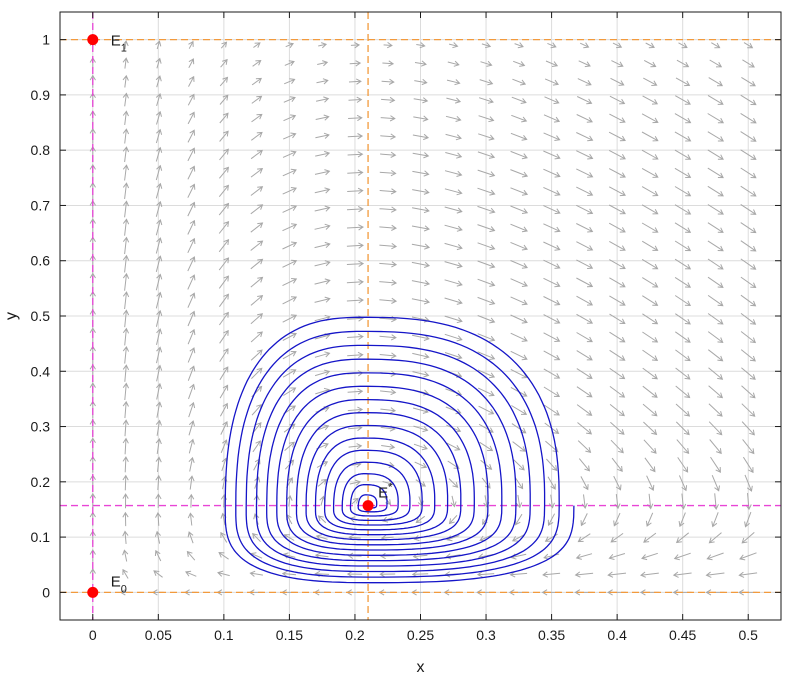 This screenshot has height=683, width=796. Describe the element at coordinates (41, 316) in the screenshot. I see `y-tick-label-5: 0.5` at that location.